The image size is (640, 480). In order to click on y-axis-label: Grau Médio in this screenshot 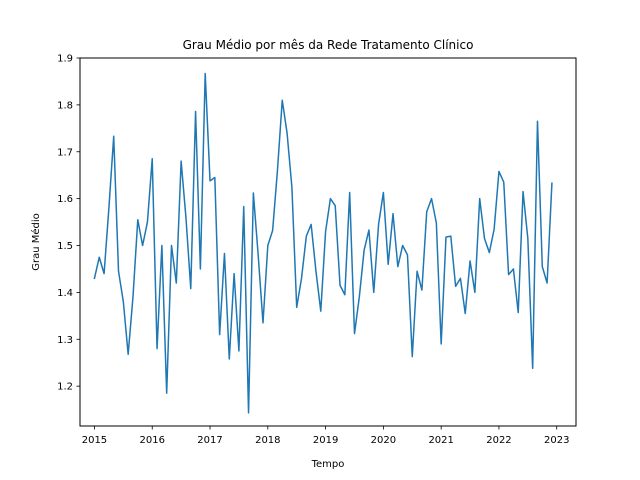, I will do `click(36, 242)`.